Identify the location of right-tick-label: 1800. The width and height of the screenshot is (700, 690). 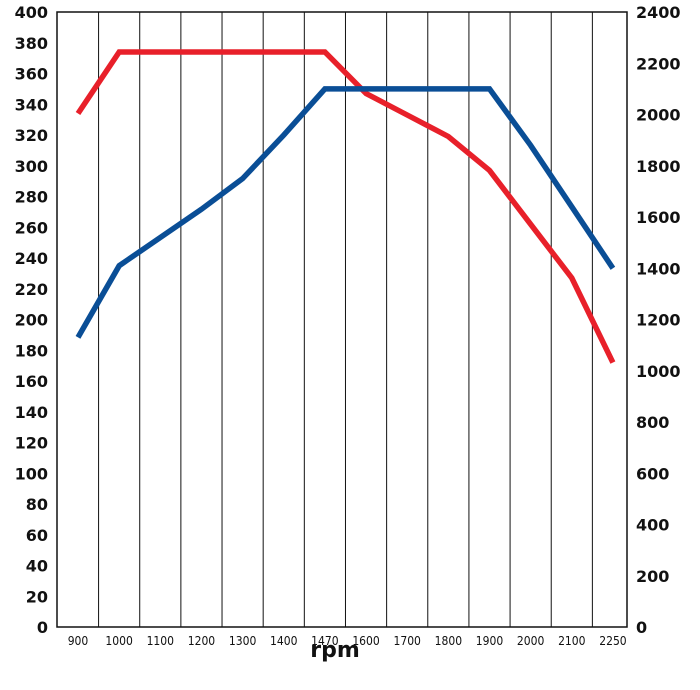
(658, 166).